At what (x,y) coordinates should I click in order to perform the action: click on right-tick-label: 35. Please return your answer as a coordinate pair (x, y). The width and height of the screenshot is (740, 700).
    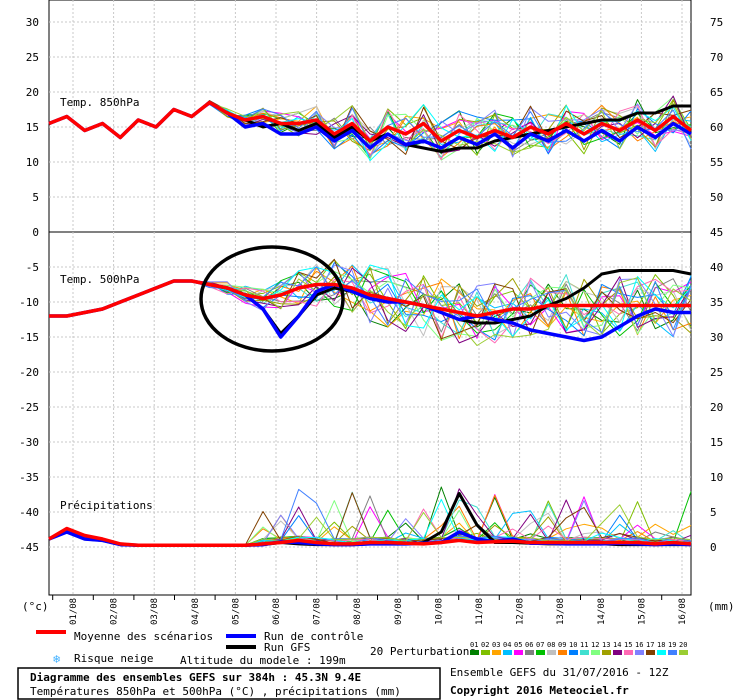
    Looking at the image, I should click on (716, 302).